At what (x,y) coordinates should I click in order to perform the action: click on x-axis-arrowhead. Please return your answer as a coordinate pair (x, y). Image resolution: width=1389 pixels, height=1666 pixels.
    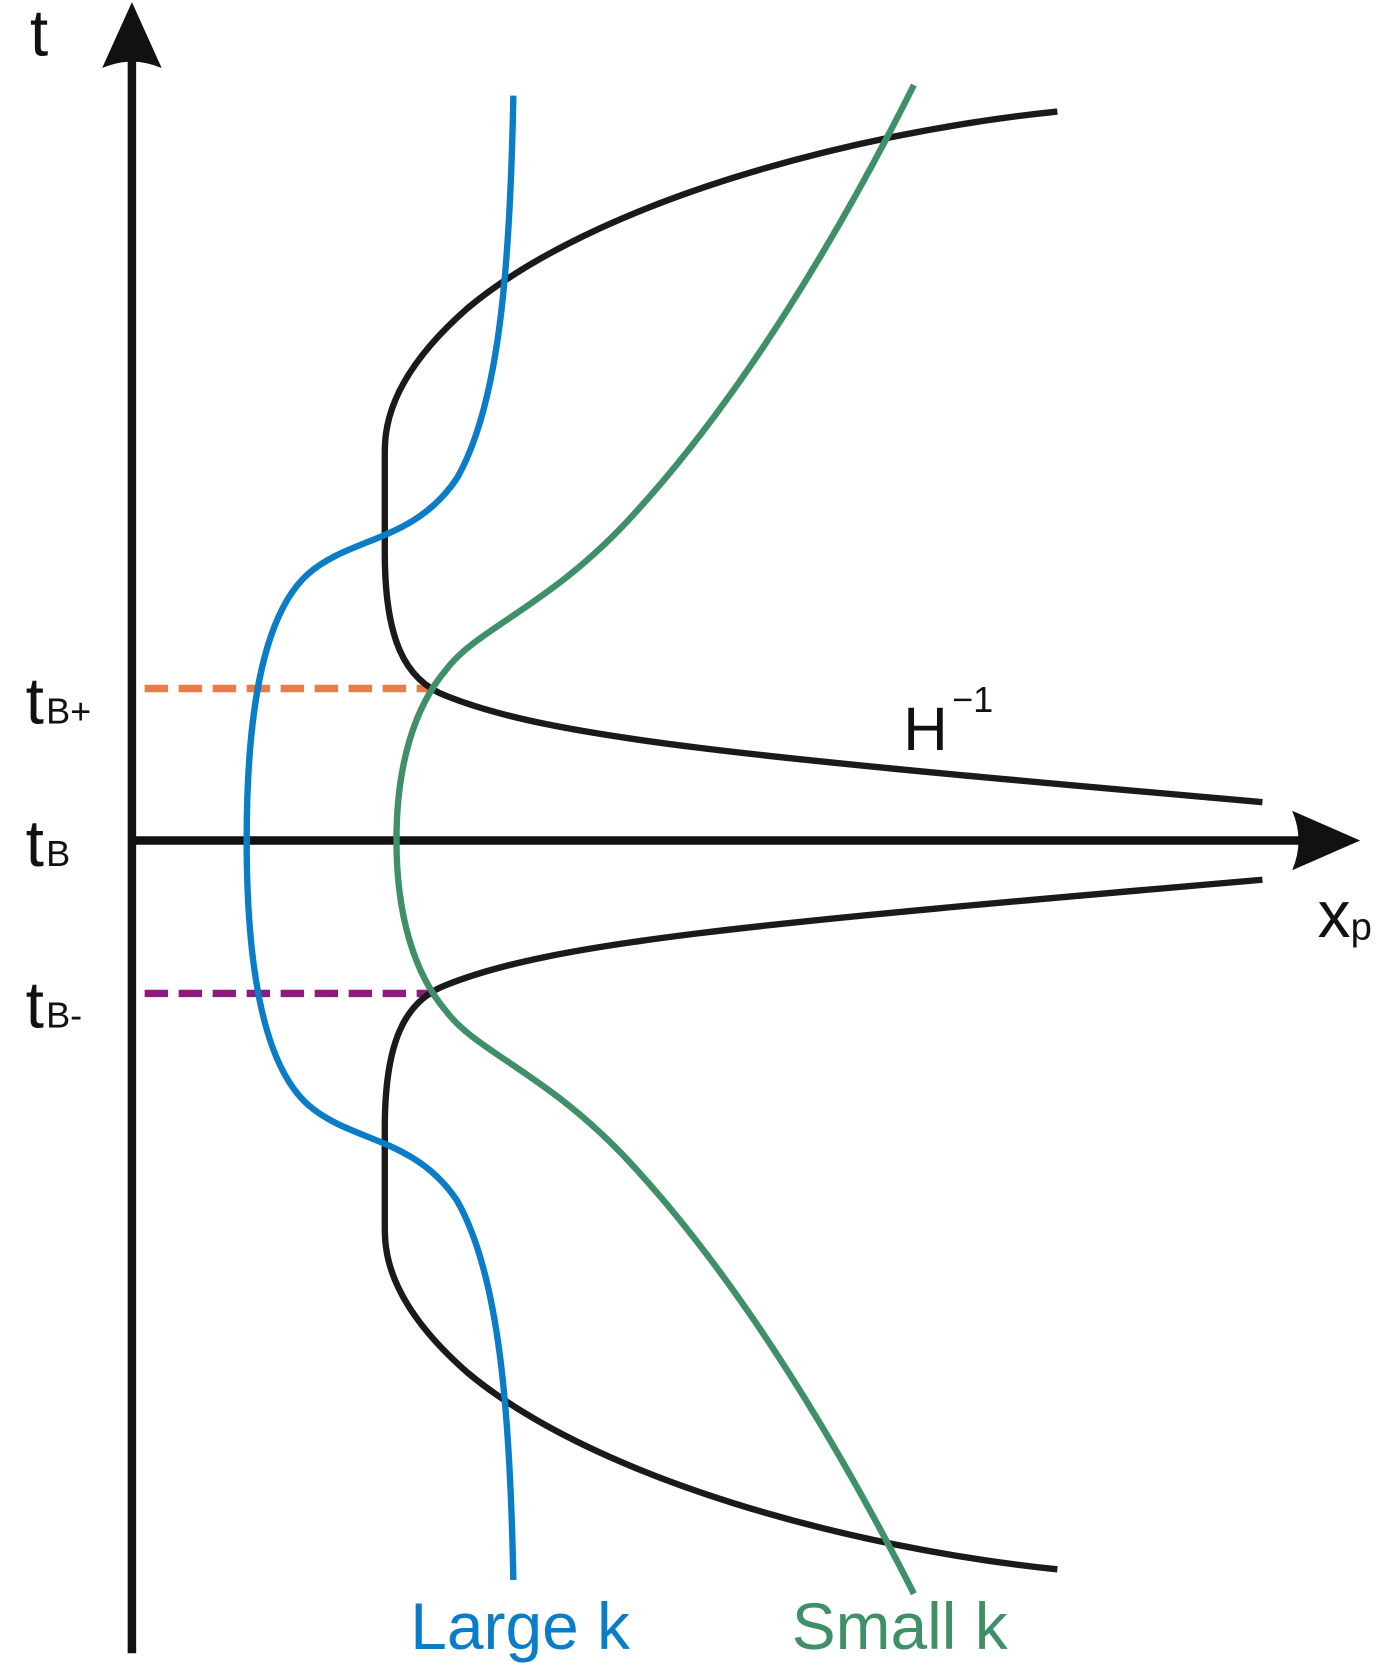
    Looking at the image, I should click on (1326, 840).